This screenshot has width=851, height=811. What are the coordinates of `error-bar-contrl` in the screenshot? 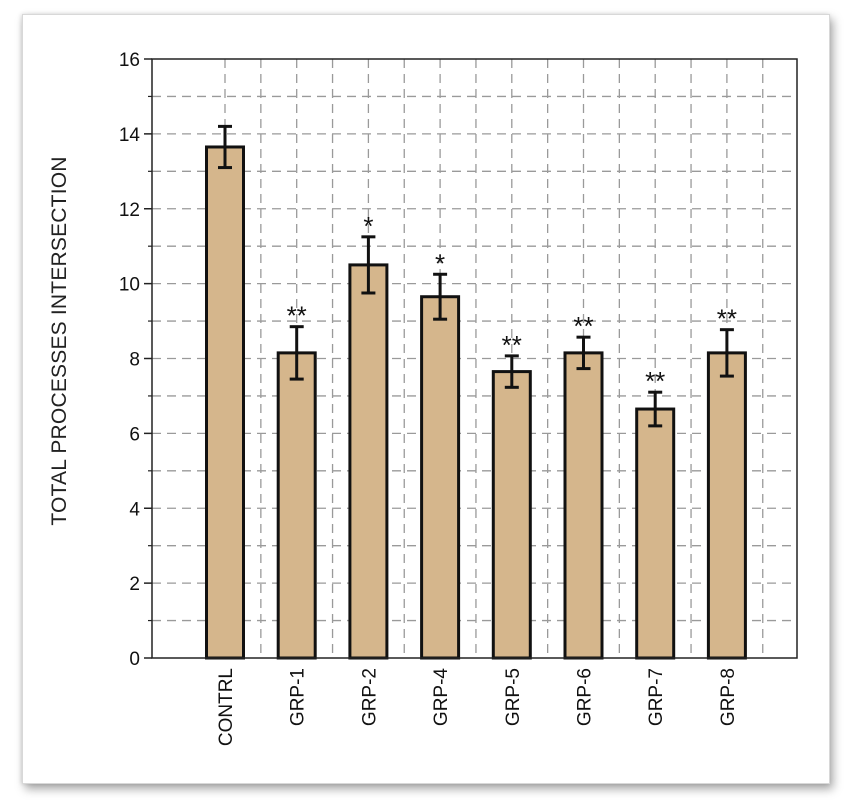 It's located at (225, 147).